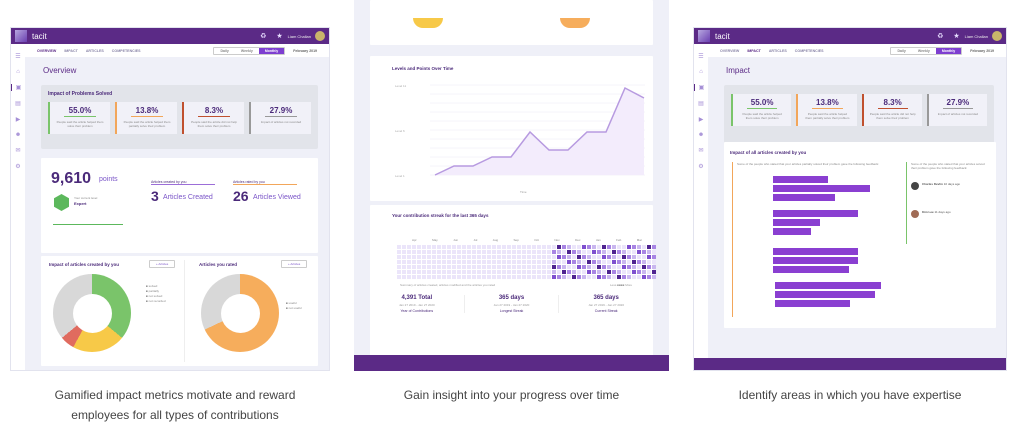 The width and height of the screenshot is (1024, 437). I want to click on contribution-heatmap, so click(526, 262).